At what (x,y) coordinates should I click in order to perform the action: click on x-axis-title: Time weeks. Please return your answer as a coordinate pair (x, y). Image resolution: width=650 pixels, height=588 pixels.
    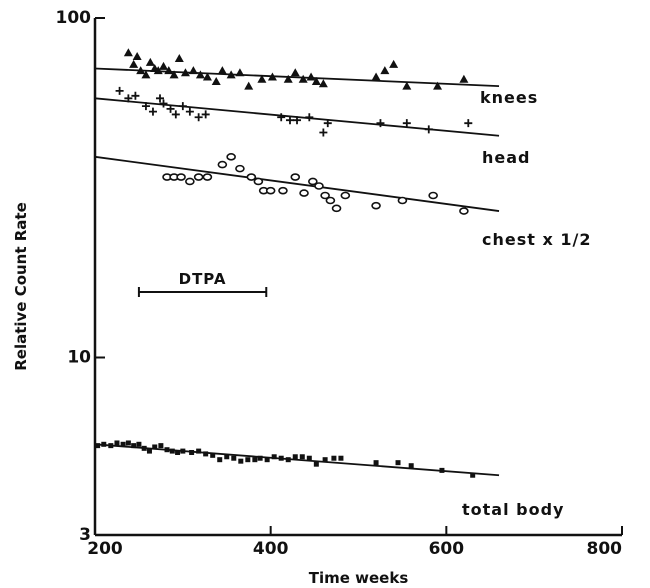
    Looking at the image, I should click on (359, 578).